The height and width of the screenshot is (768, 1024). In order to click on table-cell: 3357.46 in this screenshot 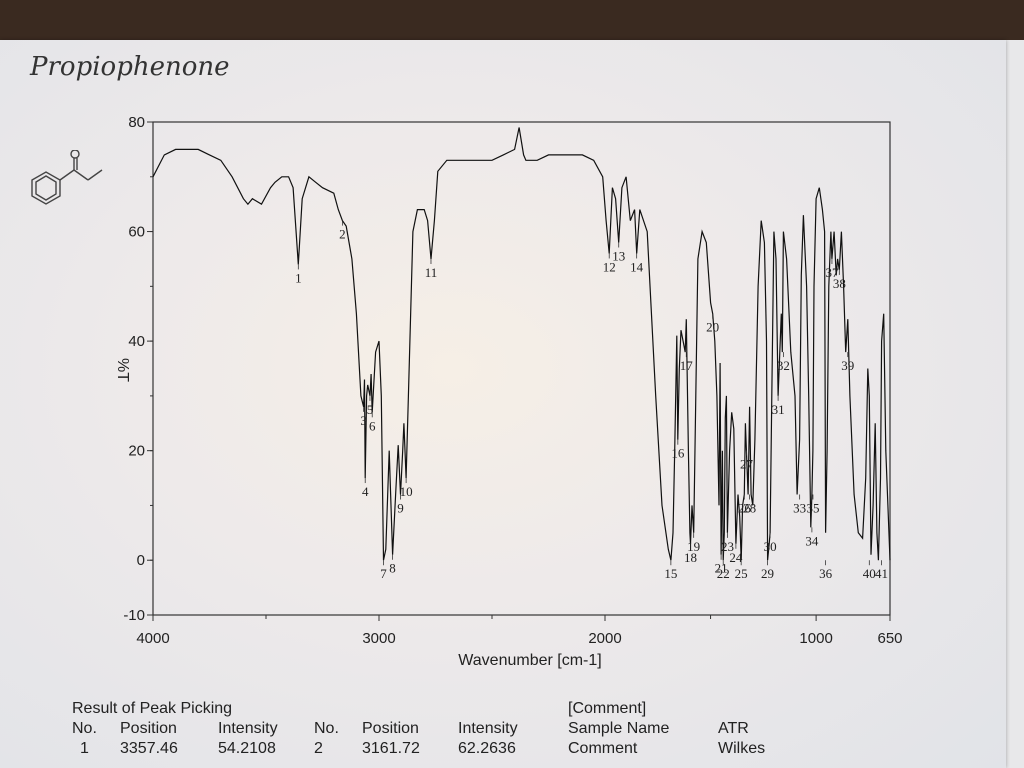, I will do `click(149, 748)`.